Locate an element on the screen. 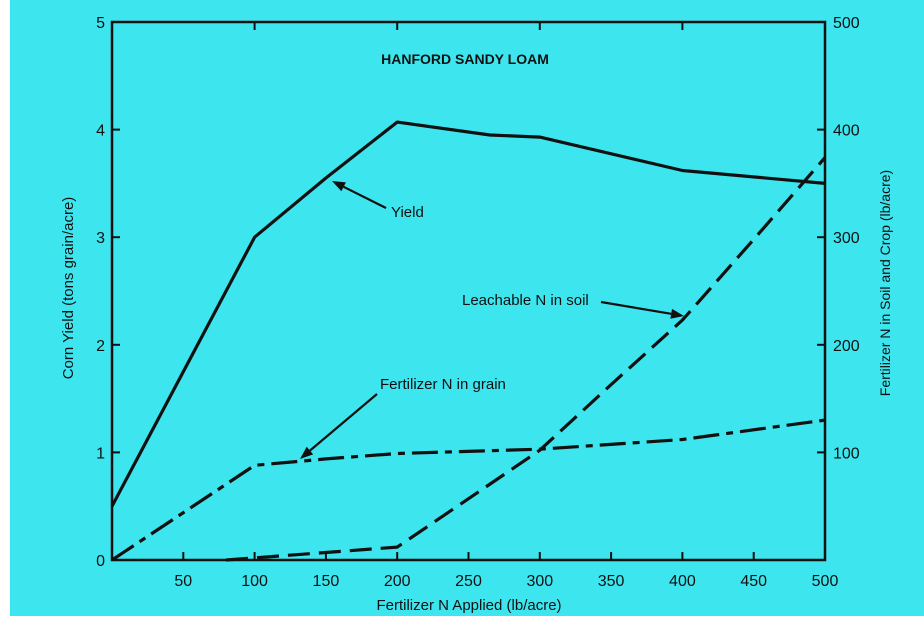 The image size is (924, 628). y-tick-label-left: 3 is located at coordinates (100, 238).